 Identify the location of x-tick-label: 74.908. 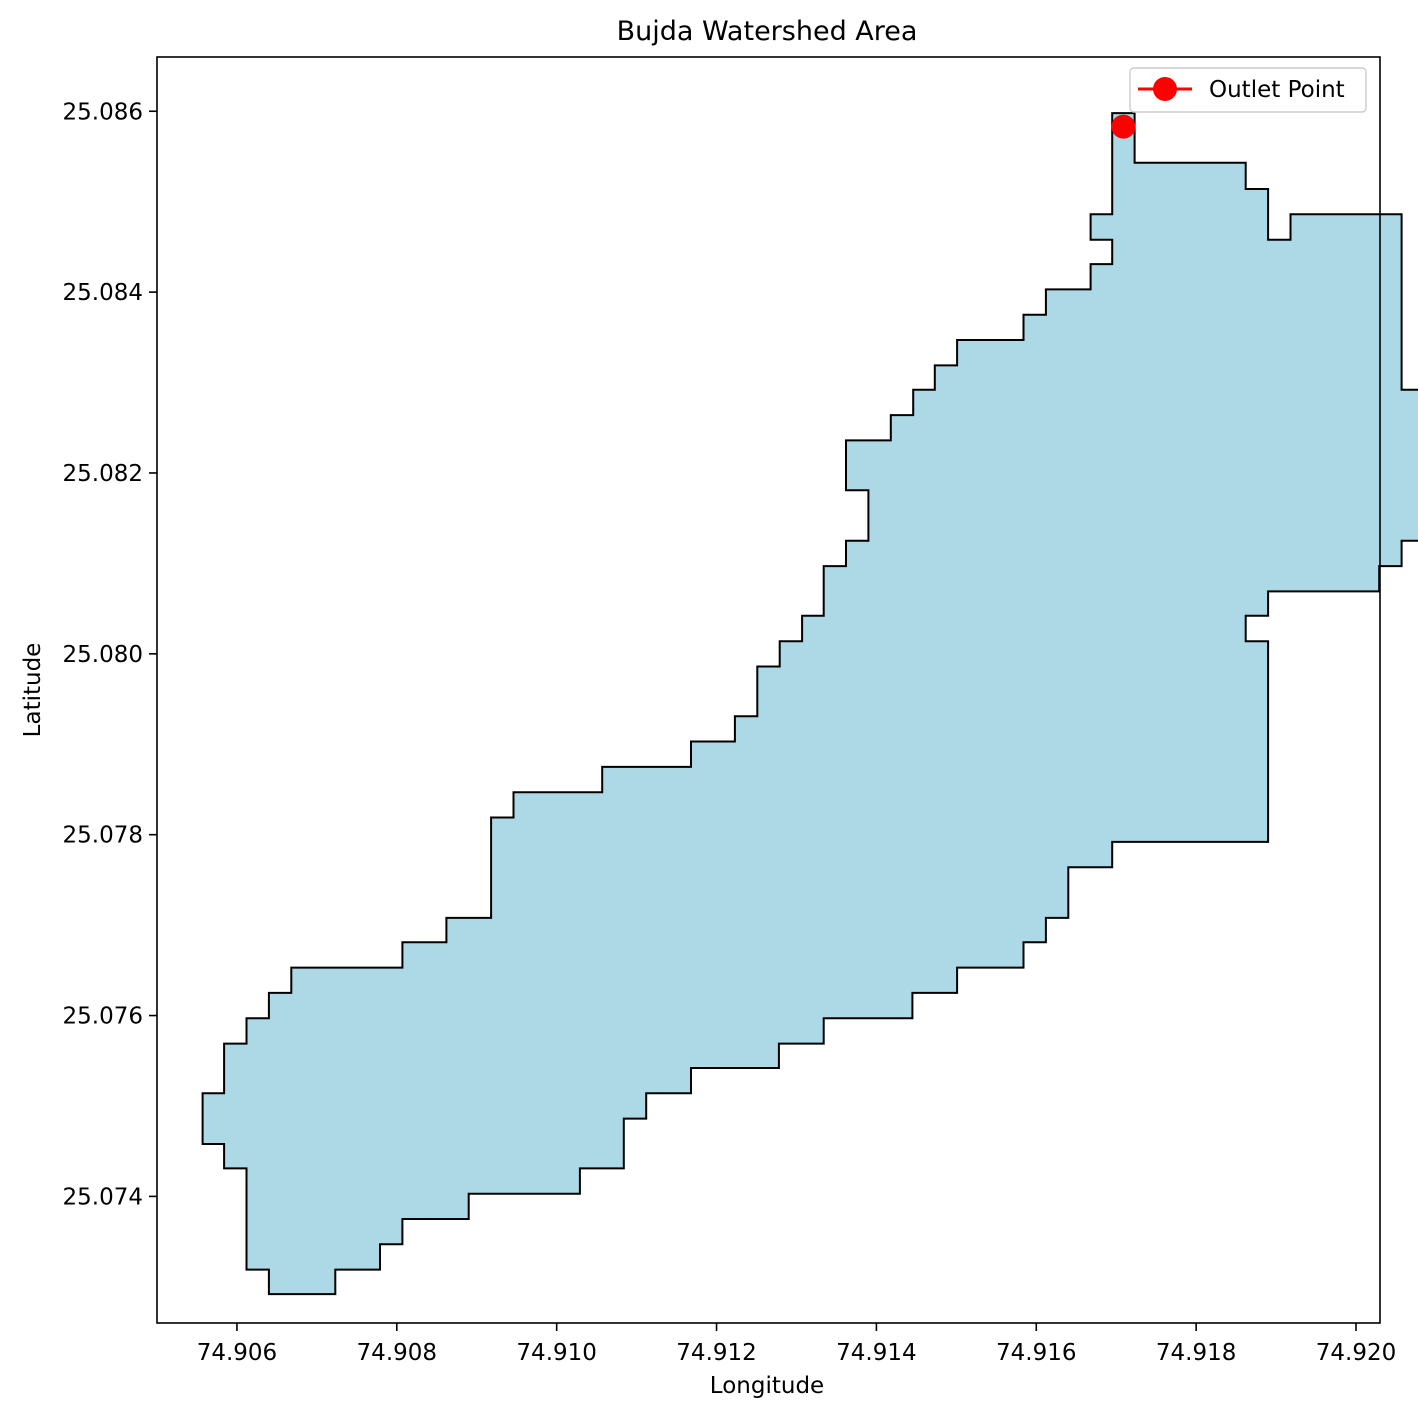
(397, 1353).